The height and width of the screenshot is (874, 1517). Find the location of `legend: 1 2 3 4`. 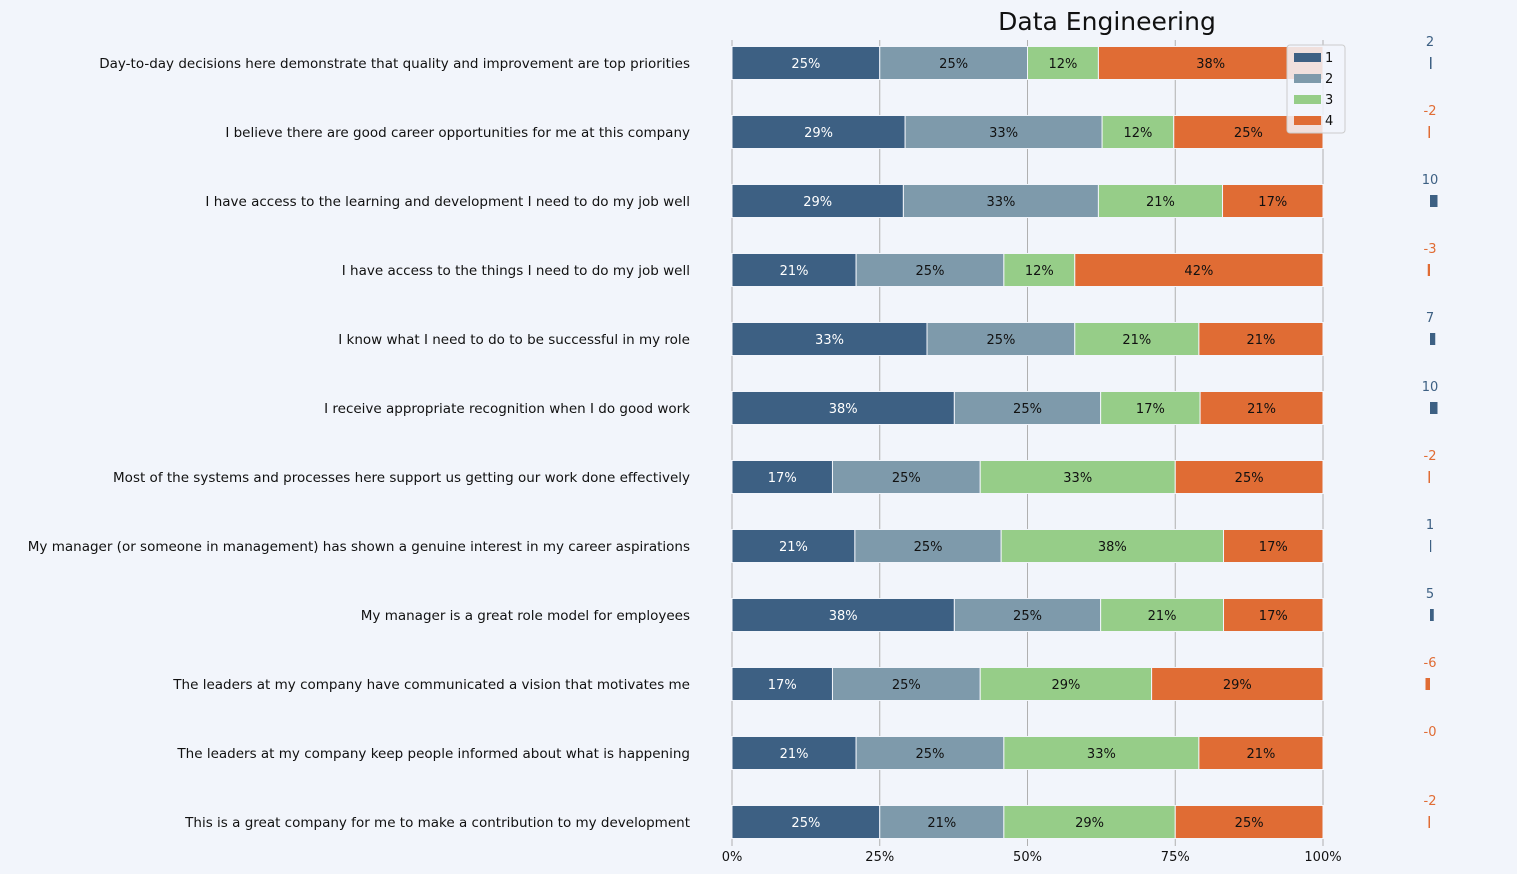

legend: 1 2 3 4 is located at coordinates (1316, 89).